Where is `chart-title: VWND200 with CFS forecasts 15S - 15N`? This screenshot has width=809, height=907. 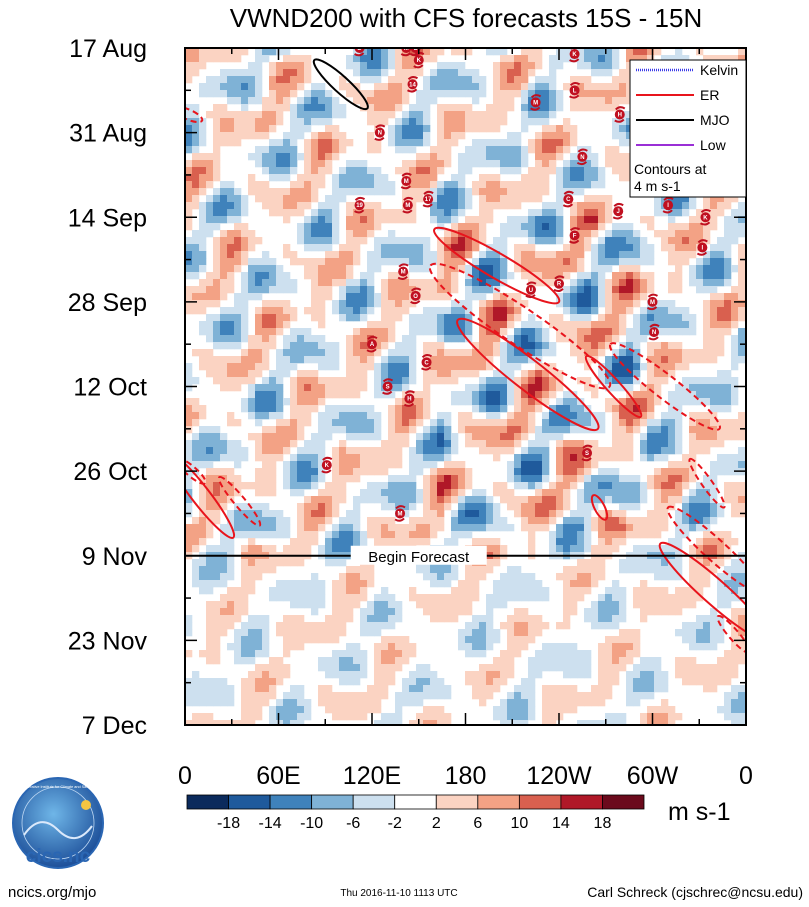
chart-title: VWND200 with CFS forecasts 15S - 15N is located at coordinates (466, 18).